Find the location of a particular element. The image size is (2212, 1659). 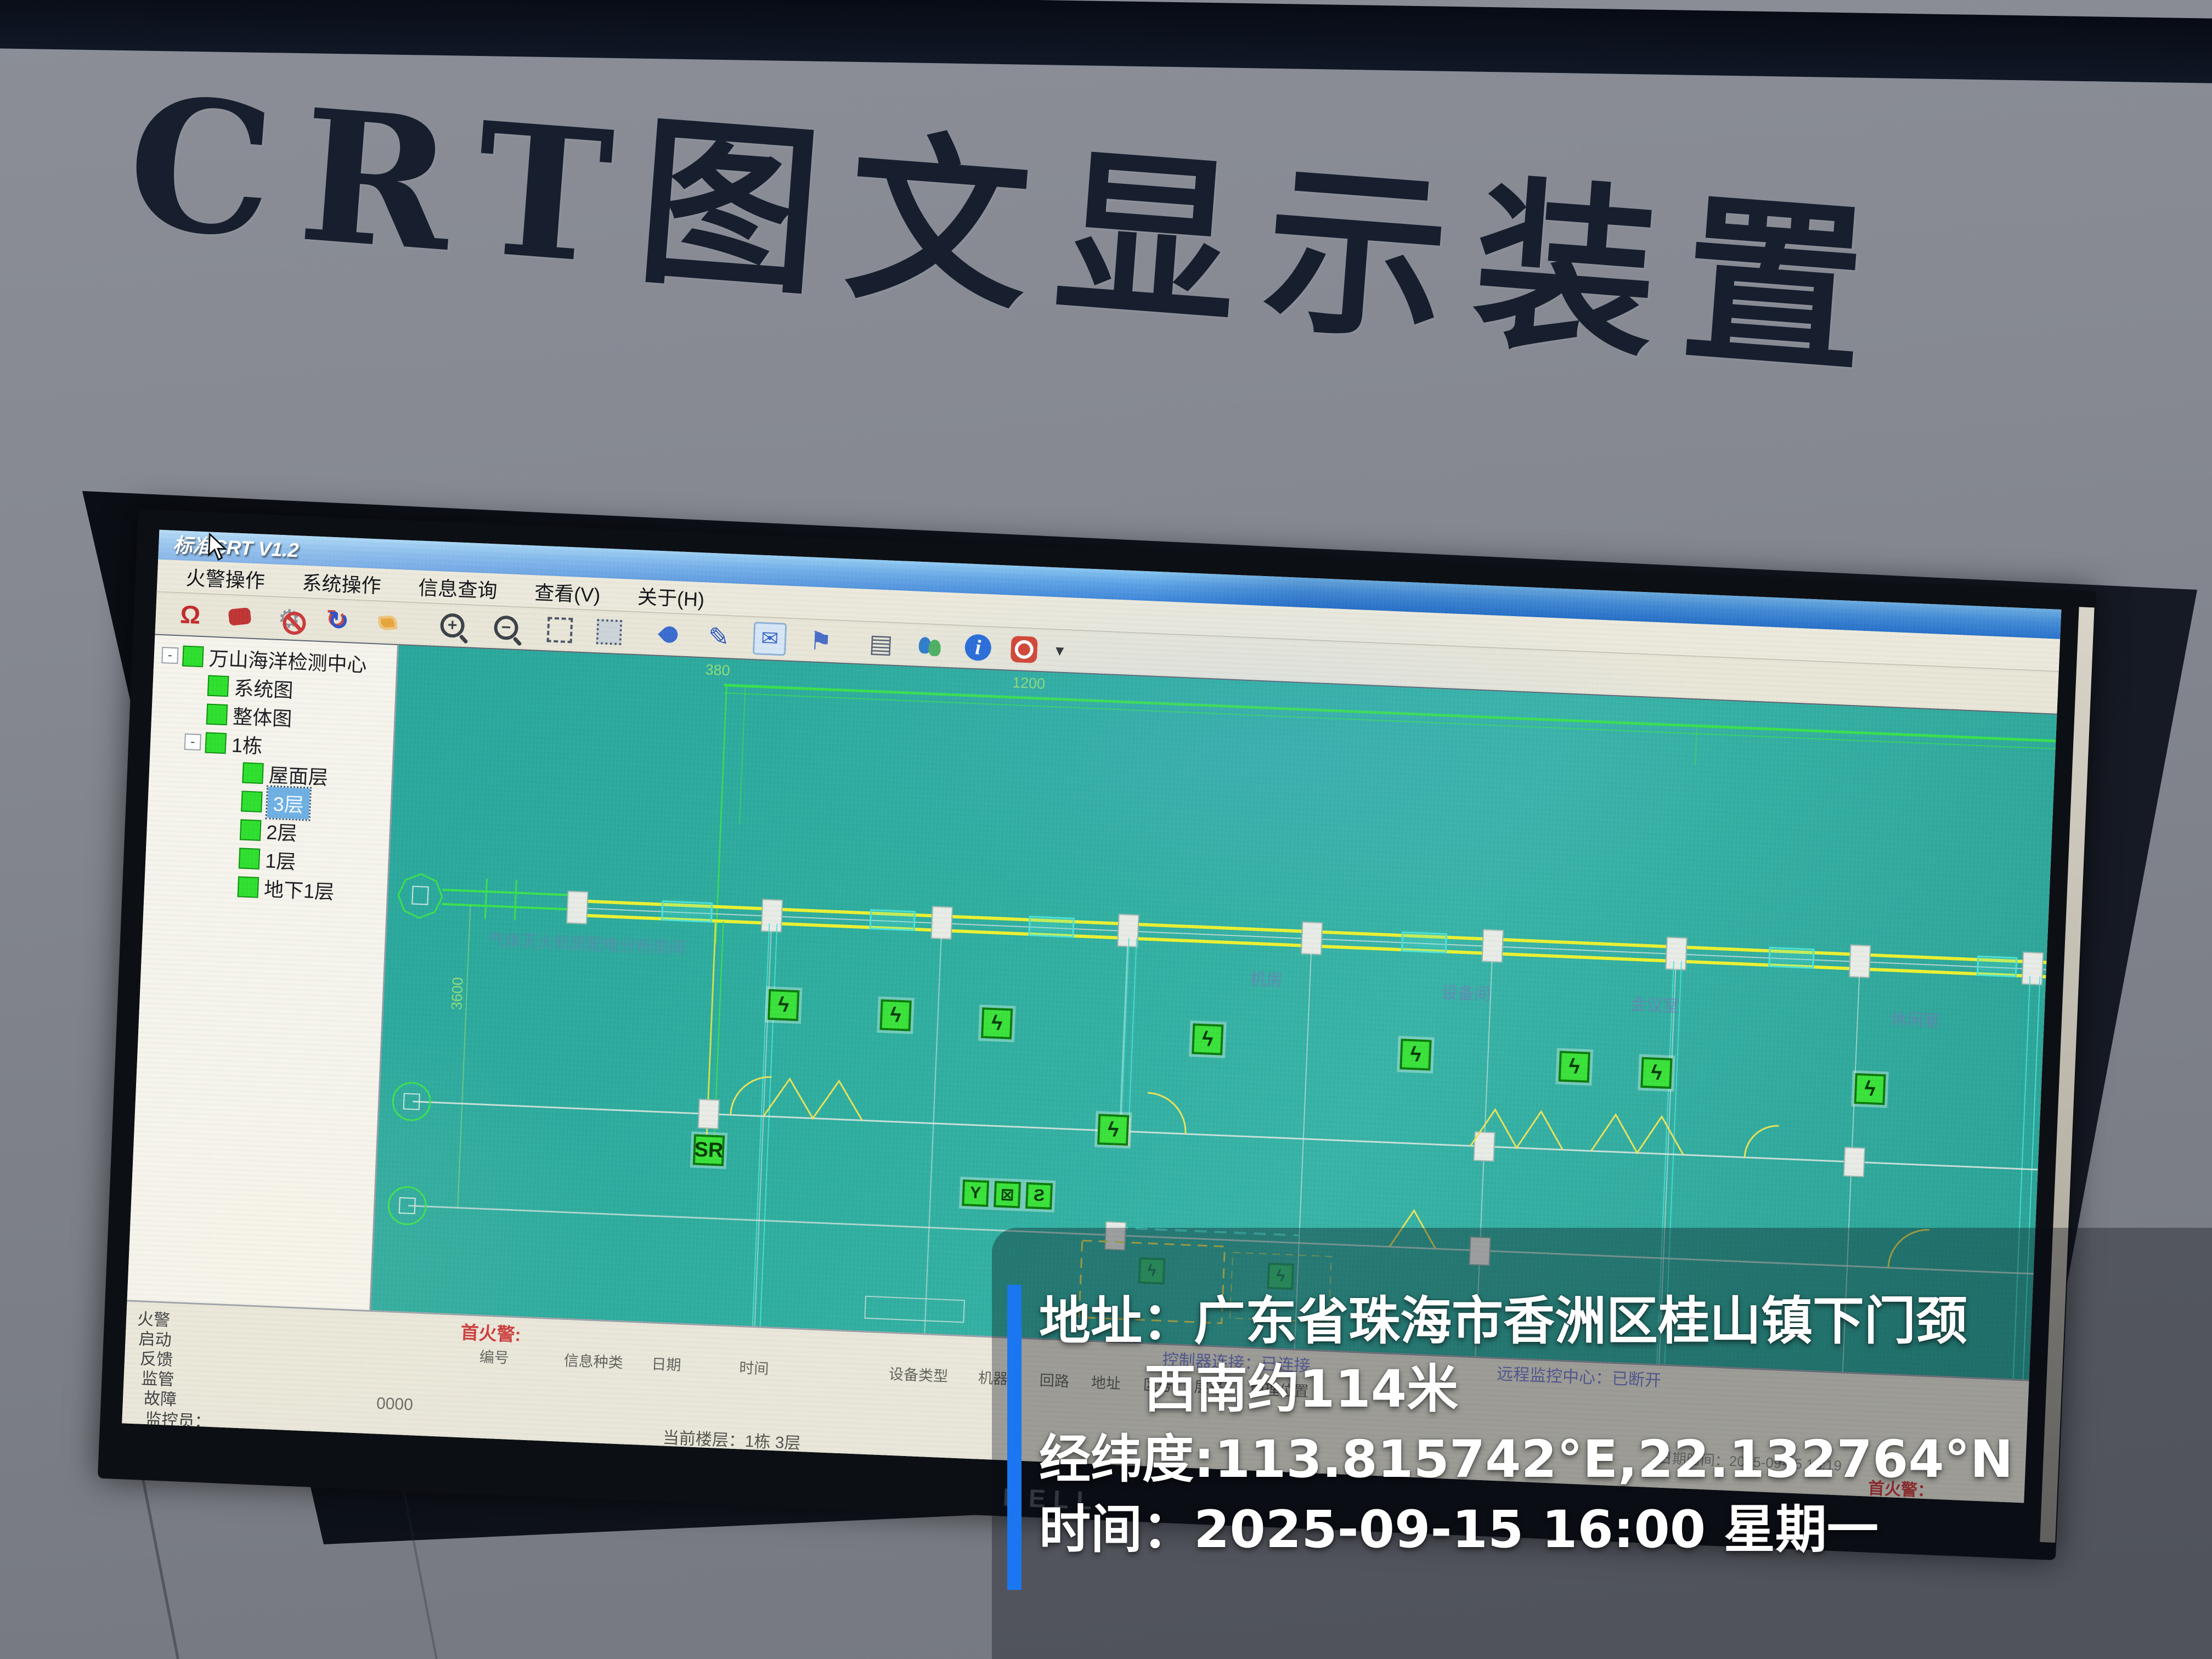

room-label: 机房 is located at coordinates (1266, 980).